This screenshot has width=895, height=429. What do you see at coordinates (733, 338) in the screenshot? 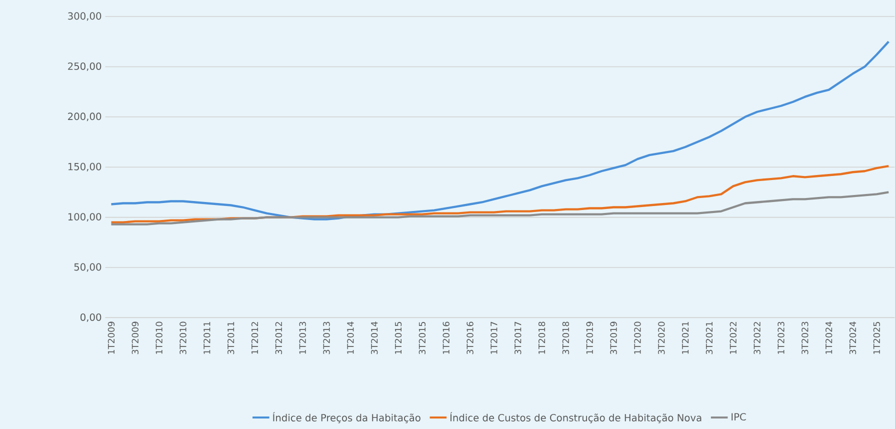
I see `x-tick-label: 1T2022` at bounding box center [733, 338].